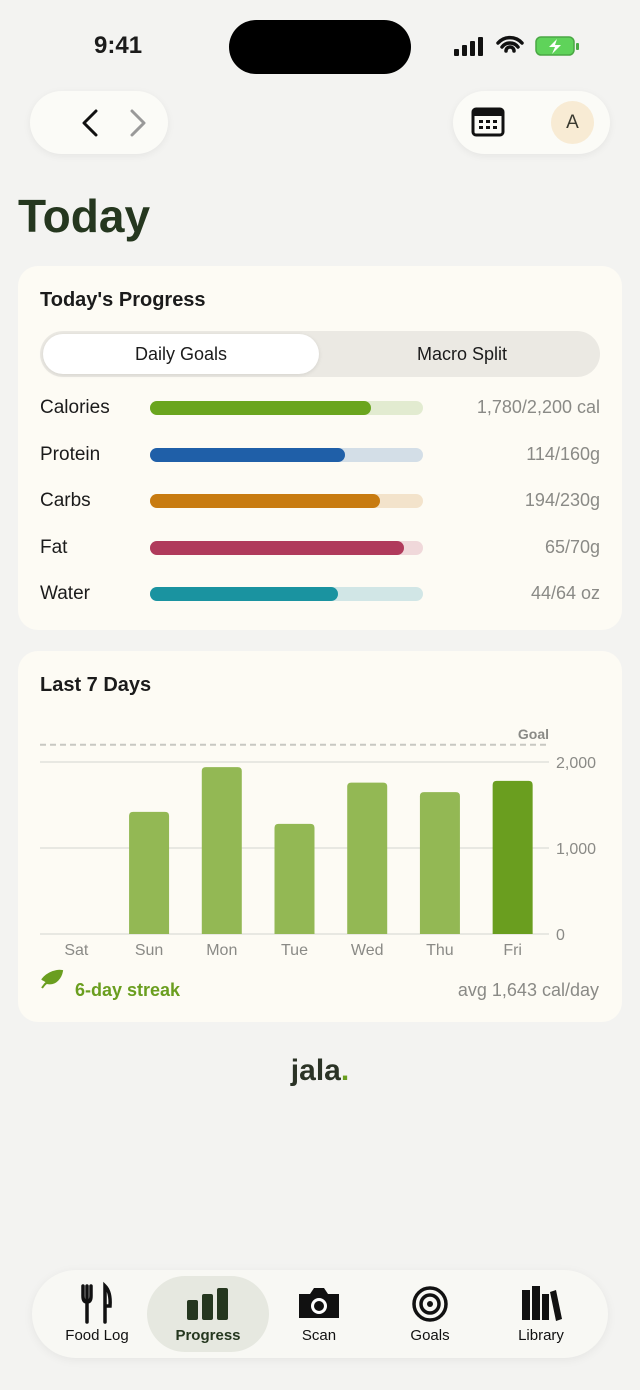 The width and height of the screenshot is (640, 1390). Describe the element at coordinates (572, 122) in the screenshot. I see `avatar: A` at that location.